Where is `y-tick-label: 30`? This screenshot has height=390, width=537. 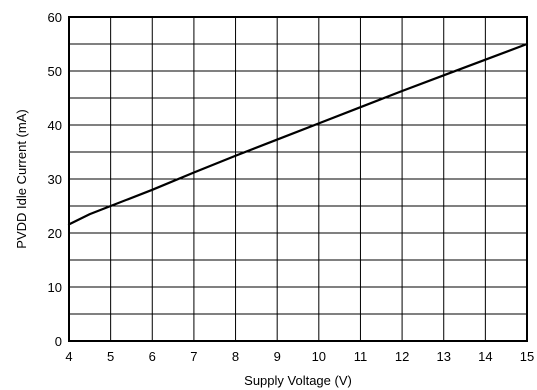
y-tick-label: 30 is located at coordinates (55, 179).